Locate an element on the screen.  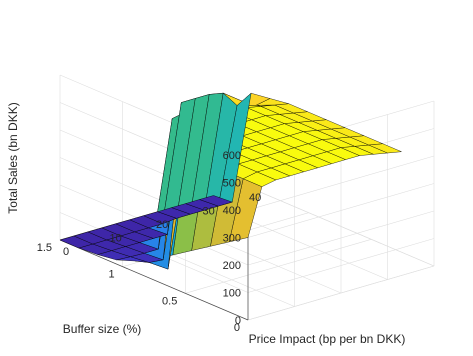
z-tick-label: 600 is located at coordinates (232, 156).